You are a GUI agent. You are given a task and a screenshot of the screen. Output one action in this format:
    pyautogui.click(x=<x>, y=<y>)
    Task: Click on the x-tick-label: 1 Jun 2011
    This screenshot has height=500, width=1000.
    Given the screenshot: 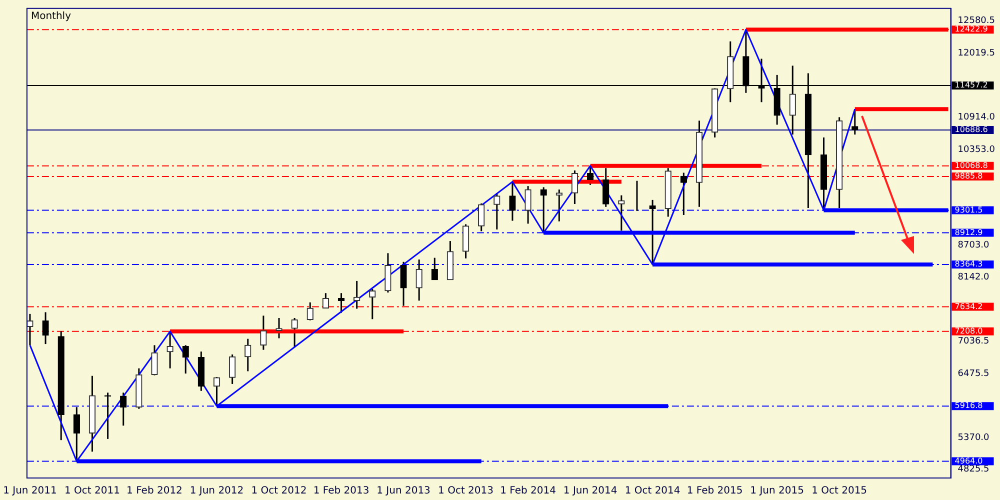 What is the action you would take?
    pyautogui.click(x=30, y=491)
    